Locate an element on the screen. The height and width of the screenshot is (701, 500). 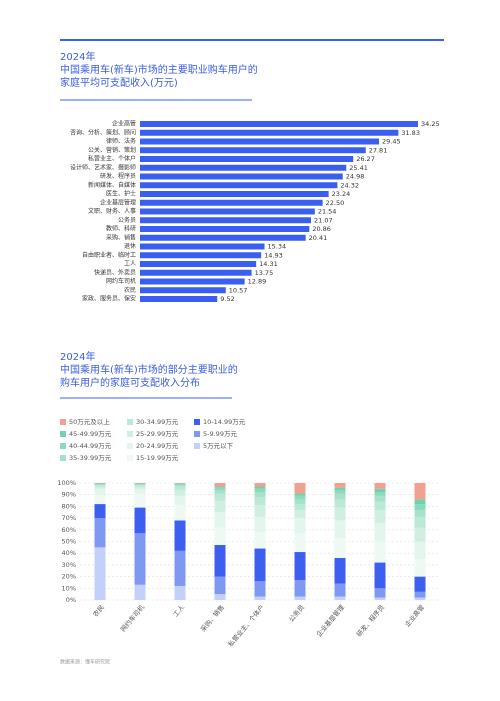
legend-label: 5-9.99万元 is located at coordinates (220, 434).